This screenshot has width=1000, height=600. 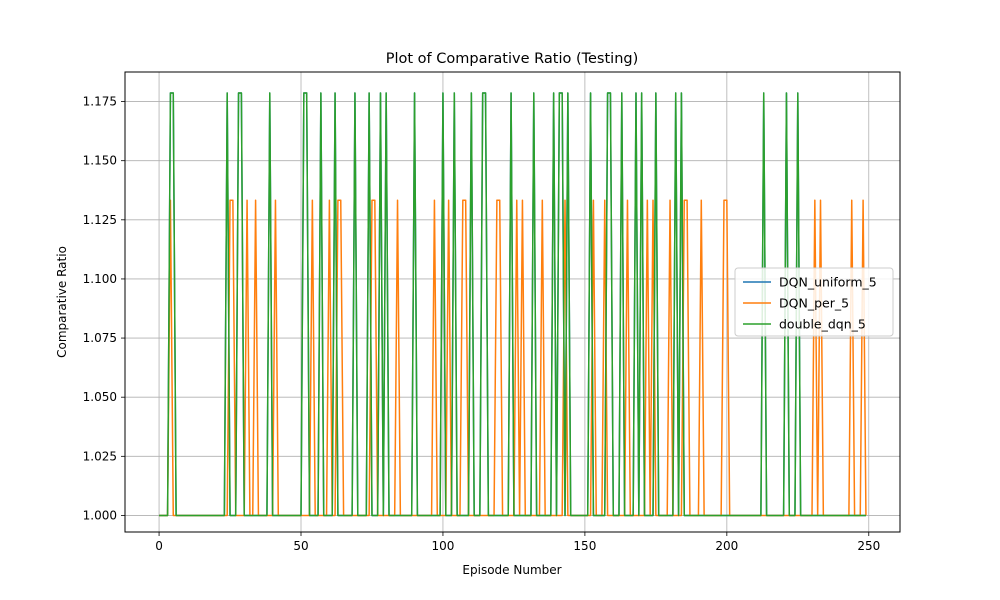 I want to click on y-tick-label: 1.050, so click(x=100, y=397).